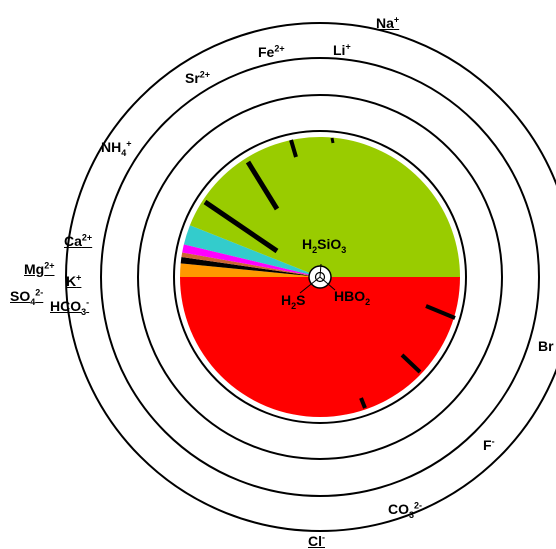  What do you see at coordinates (74, 280) in the screenshot?
I see `ion-label-k: K+` at bounding box center [74, 280].